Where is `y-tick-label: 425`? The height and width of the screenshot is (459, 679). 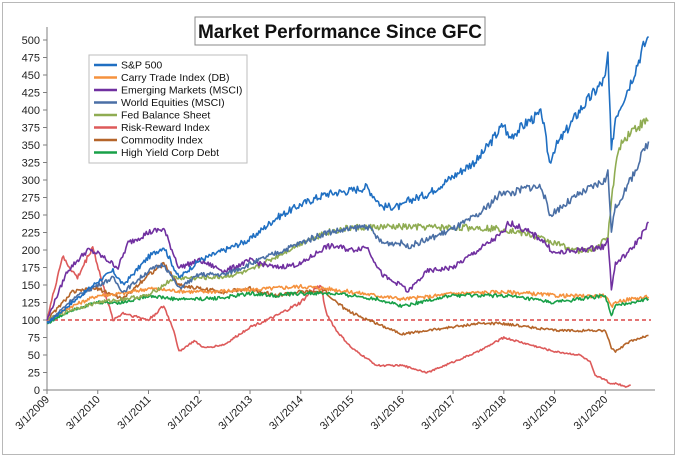 y-tick-label: 425 is located at coordinates (31, 94).